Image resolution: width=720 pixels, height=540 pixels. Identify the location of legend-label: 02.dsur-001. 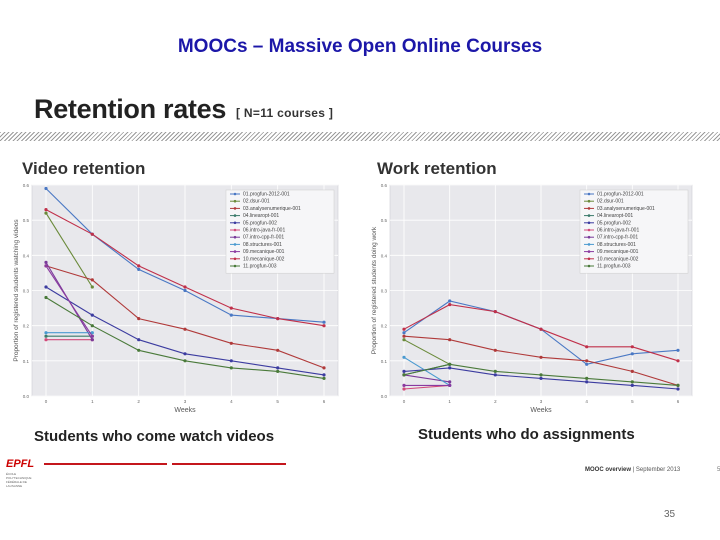
(610, 202).